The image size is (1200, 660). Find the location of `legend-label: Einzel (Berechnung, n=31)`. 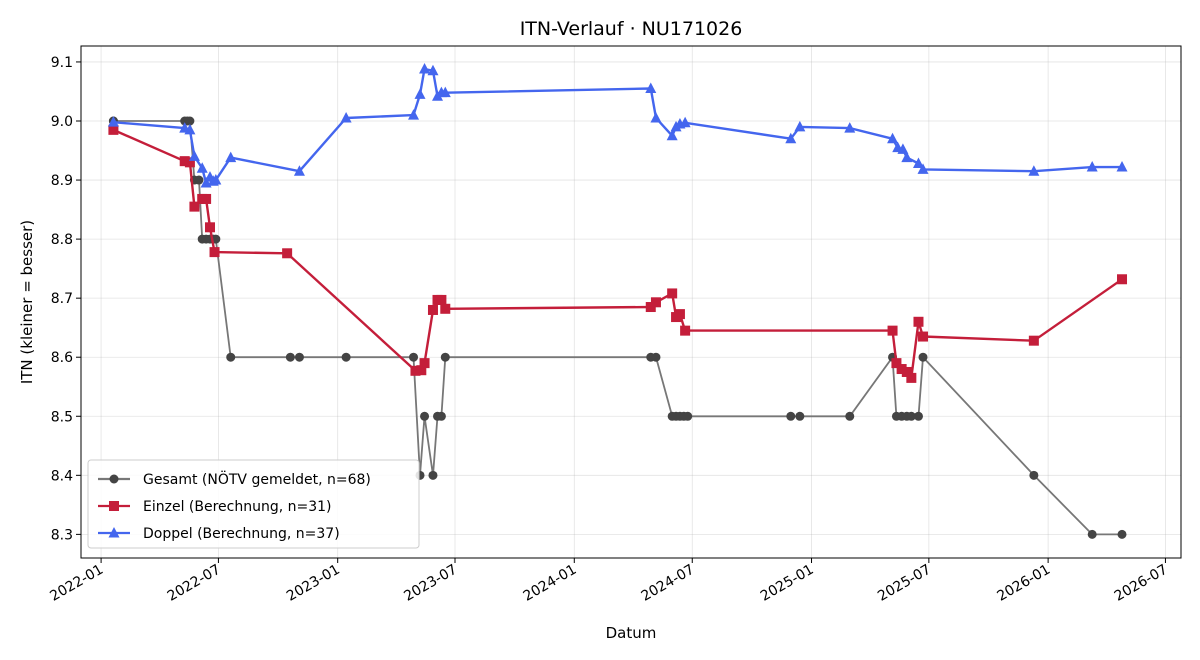

legend-label: Einzel (Berechnung, n=31) is located at coordinates (237, 507).